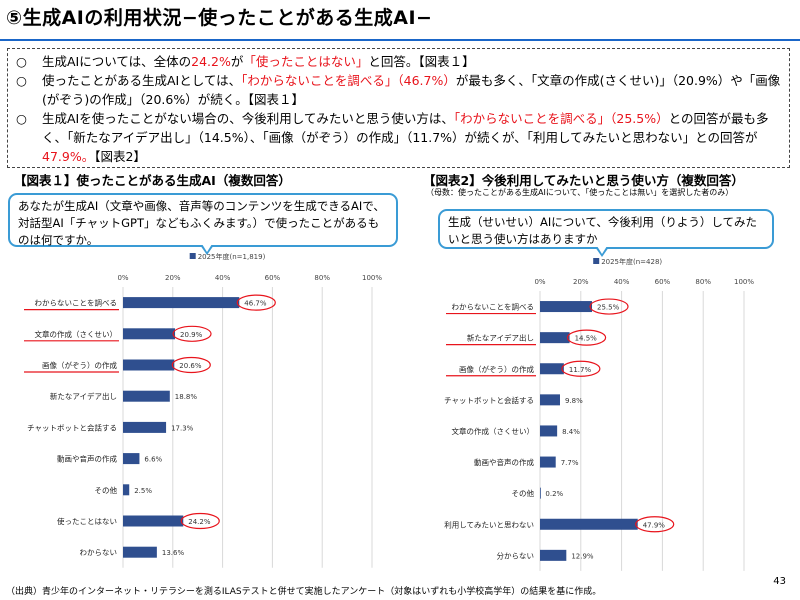 This screenshot has height=600, width=800. I want to click on highlighted-text: 24.2%, so click(211, 61).